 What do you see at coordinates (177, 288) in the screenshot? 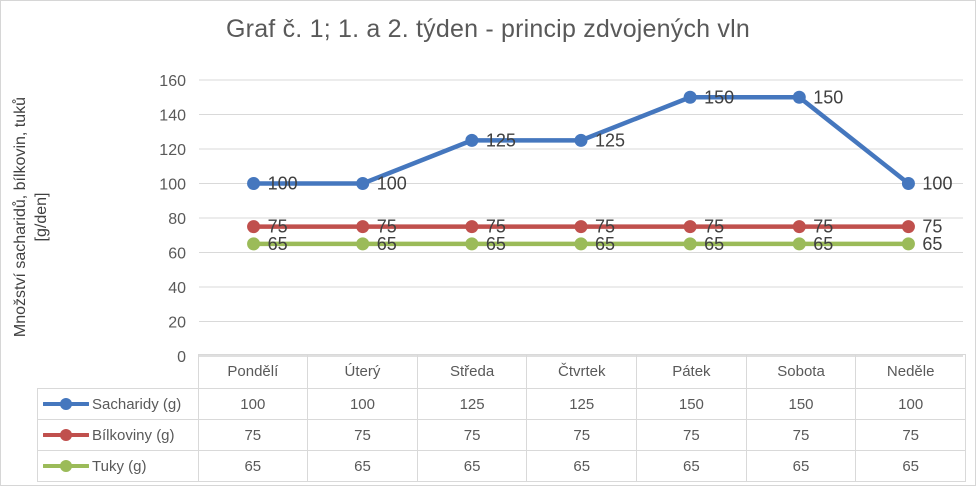
I see `y-tick-label: 40` at bounding box center [177, 288].